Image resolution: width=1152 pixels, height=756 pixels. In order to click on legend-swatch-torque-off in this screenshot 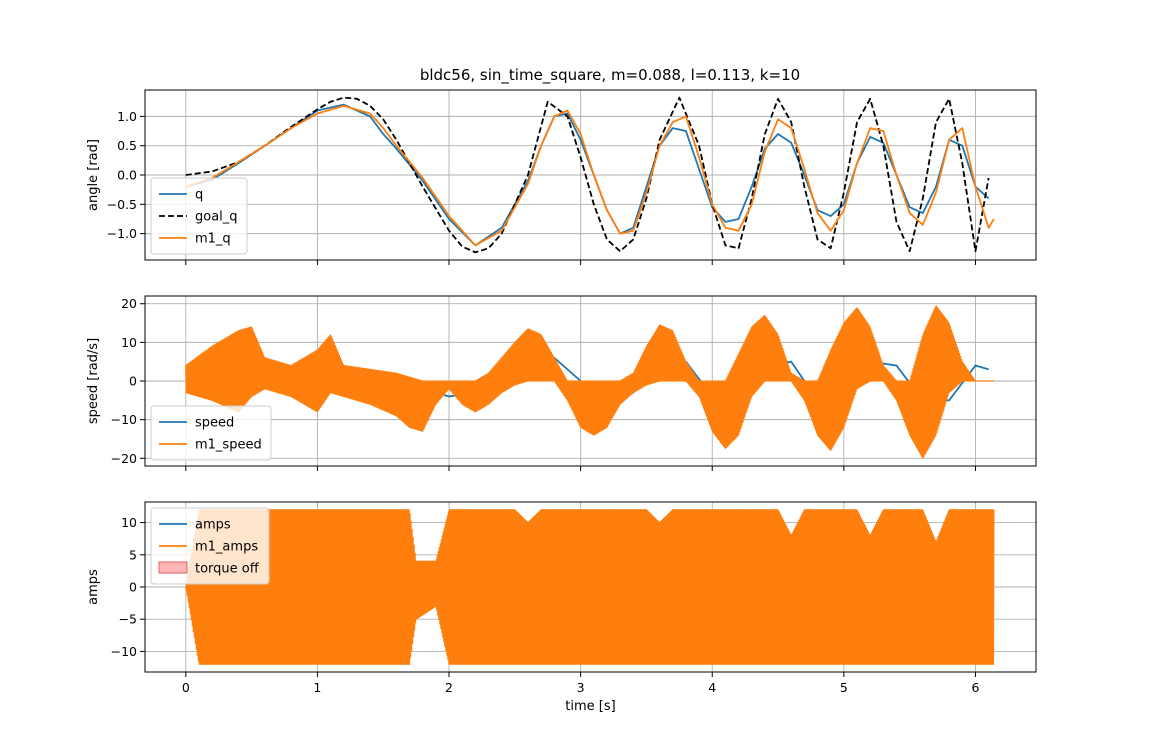, I will do `click(173, 567)`.